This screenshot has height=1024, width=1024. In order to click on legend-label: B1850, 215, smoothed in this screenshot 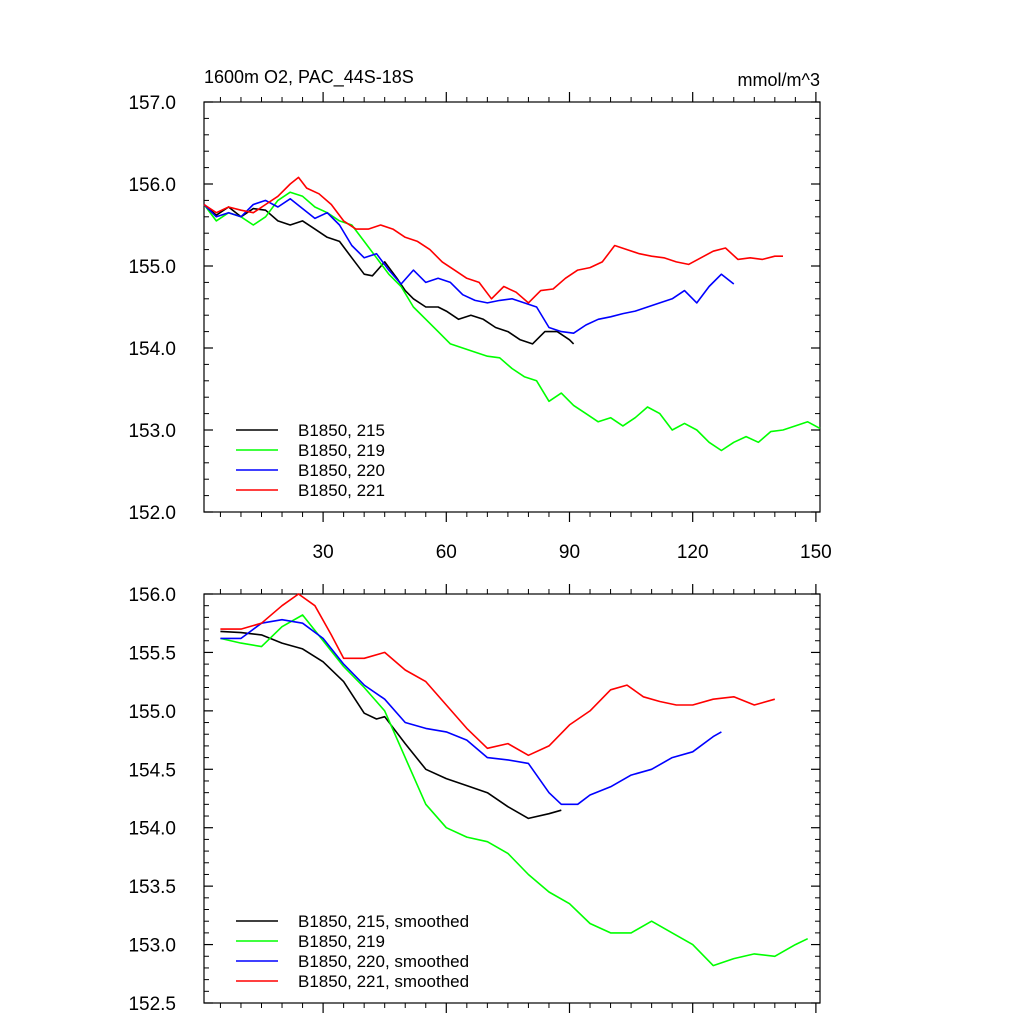, I will do `click(383, 921)`.